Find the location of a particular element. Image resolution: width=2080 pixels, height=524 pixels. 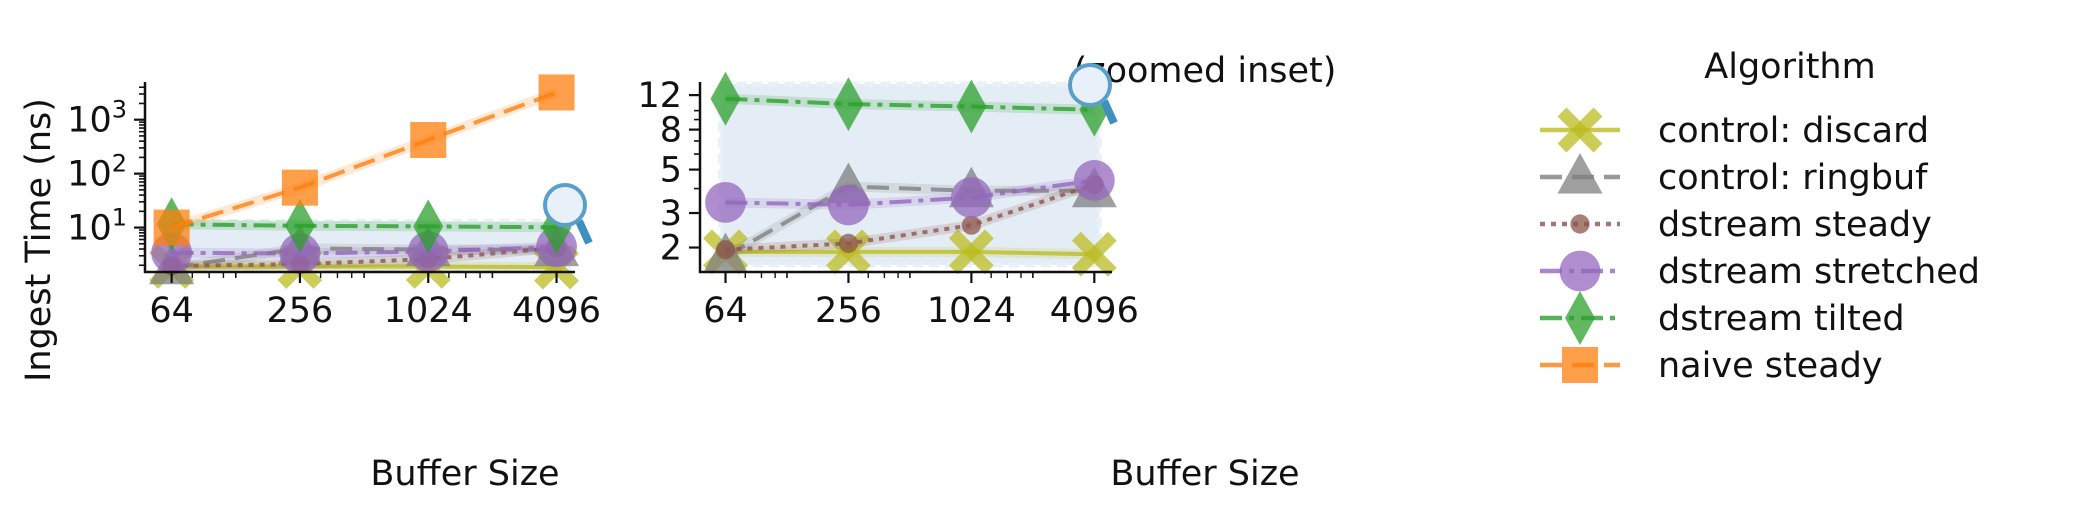

inset-chart-xlabel: Buffer Size is located at coordinates (1204, 474).